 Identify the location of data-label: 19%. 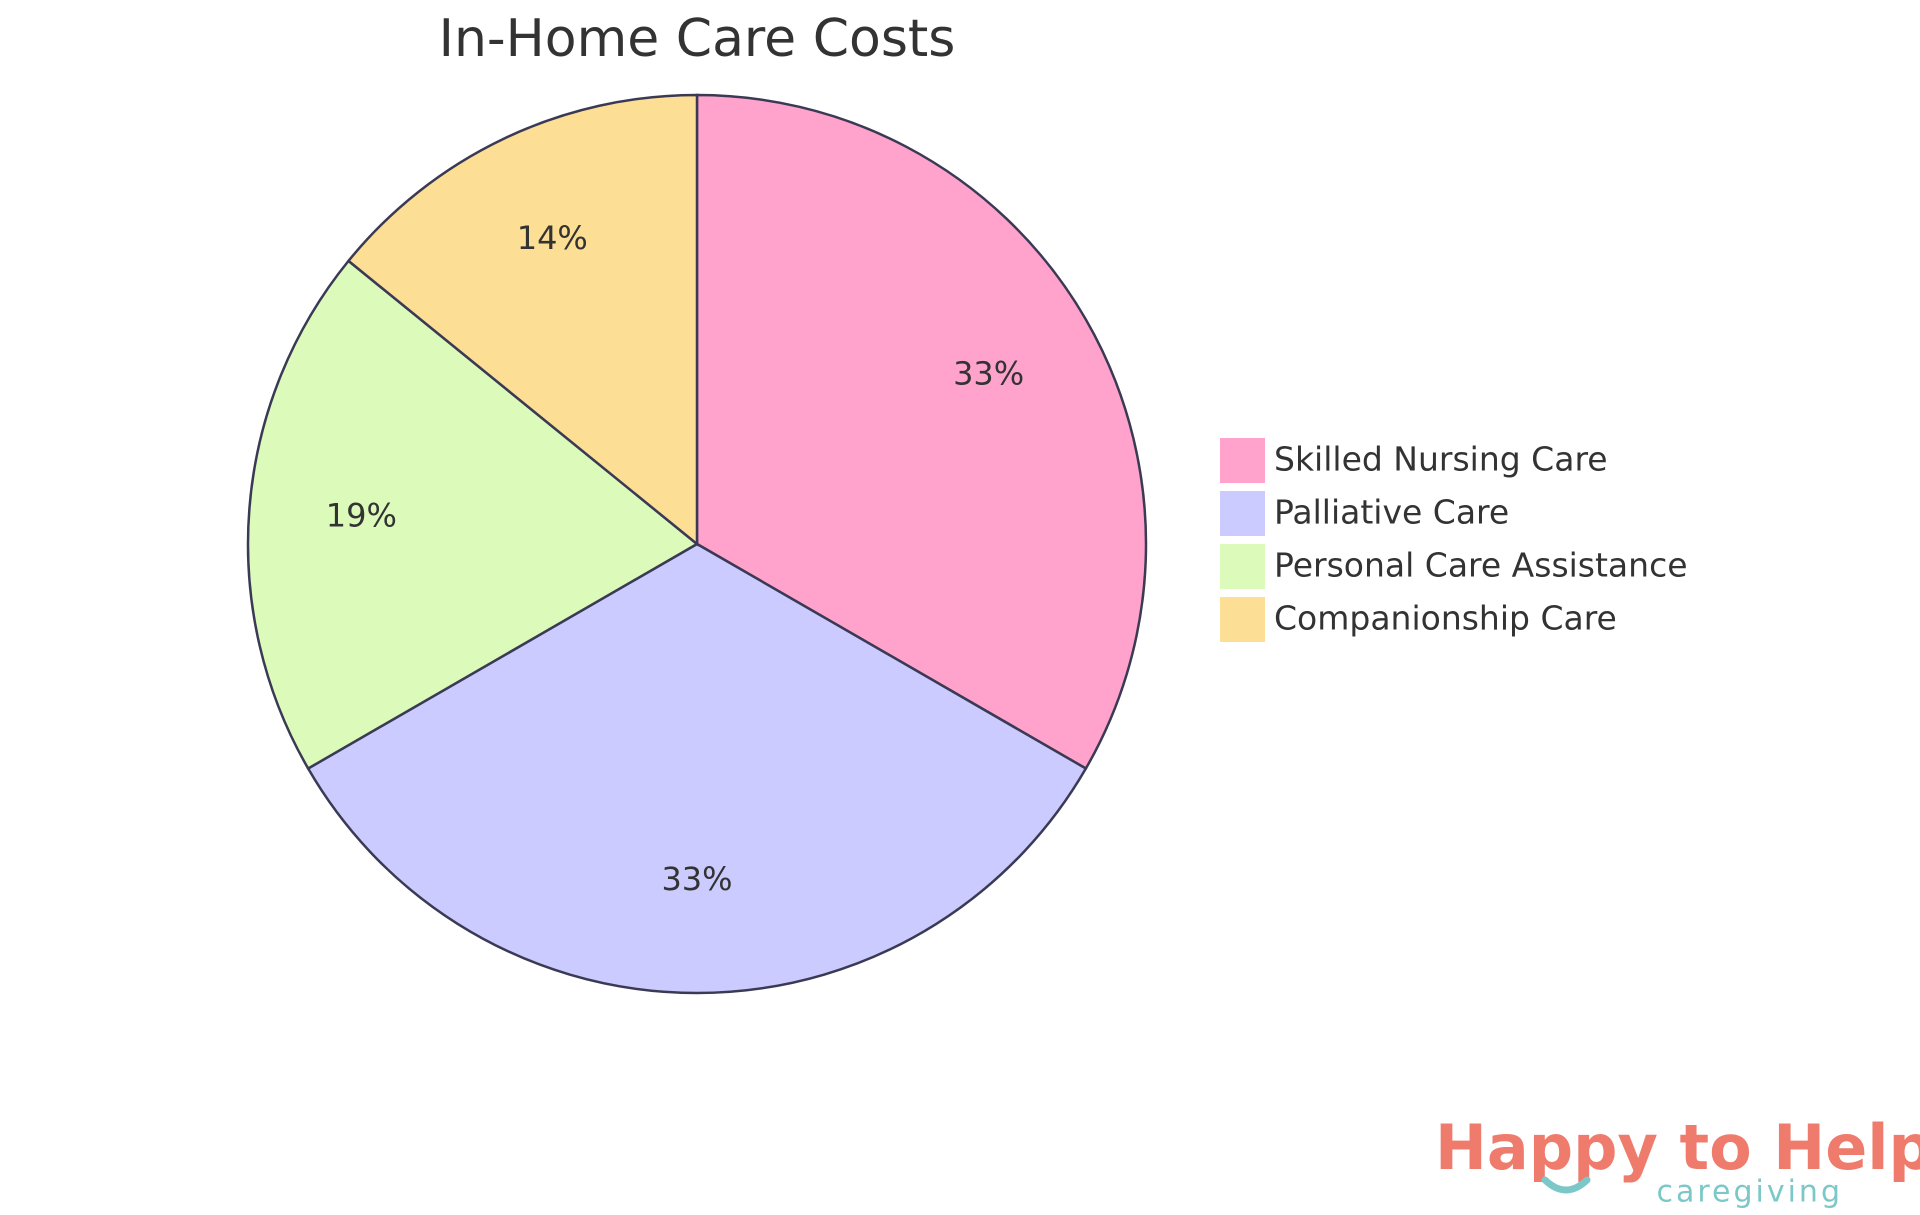
(361, 515).